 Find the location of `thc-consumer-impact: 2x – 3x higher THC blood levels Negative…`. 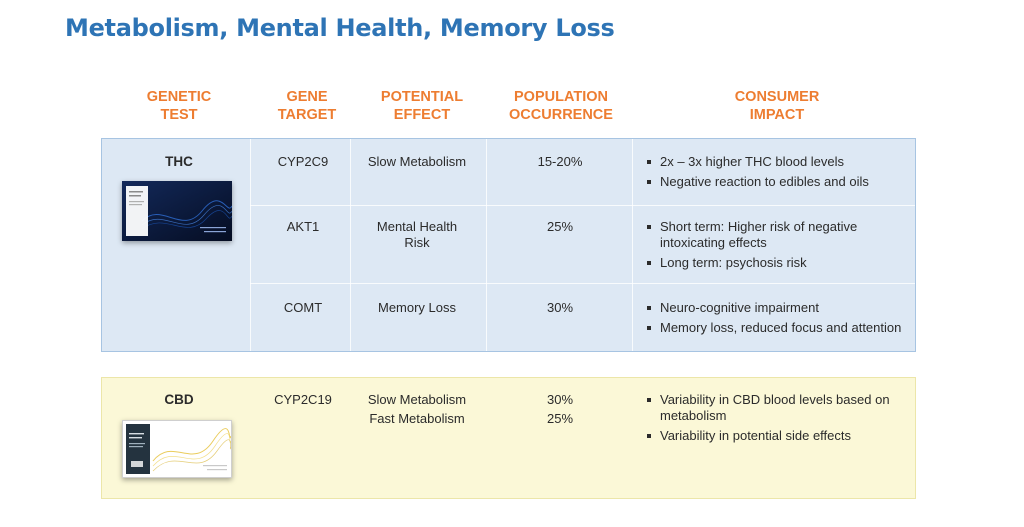

thc-consumer-impact: 2x – 3x higher THC blood levels Negative… is located at coordinates (777, 174).